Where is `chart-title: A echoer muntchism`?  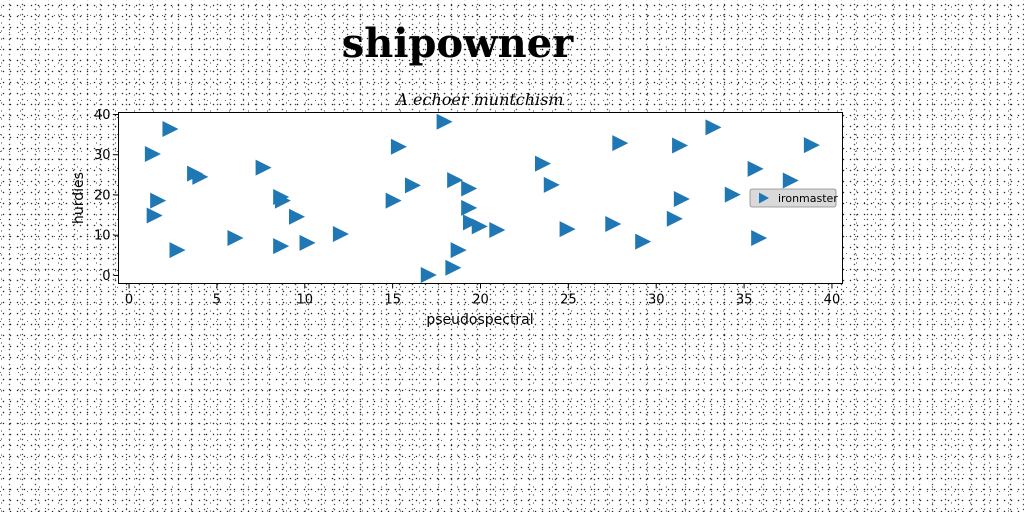
chart-title: A echoer muntchism is located at coordinates (478, 99).